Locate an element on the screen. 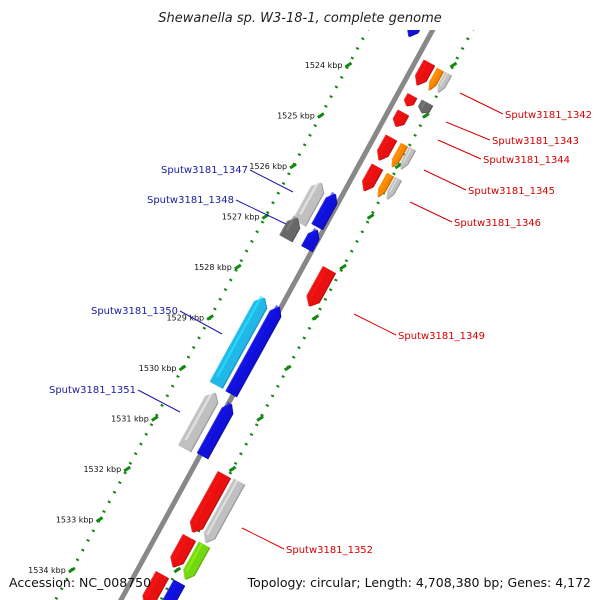  gene-1348-blue is located at coordinates (310, 240).